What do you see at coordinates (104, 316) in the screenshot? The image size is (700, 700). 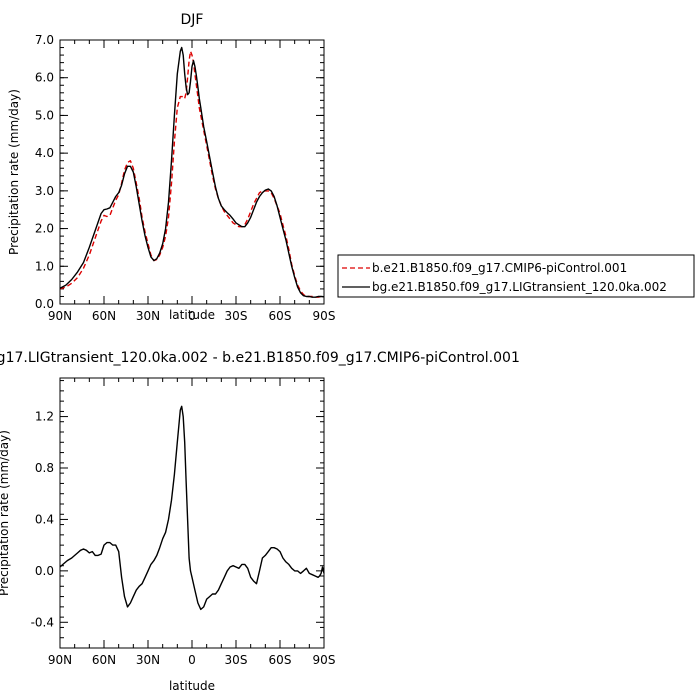 I see `top-x-tick-label: 60N` at bounding box center [104, 316].